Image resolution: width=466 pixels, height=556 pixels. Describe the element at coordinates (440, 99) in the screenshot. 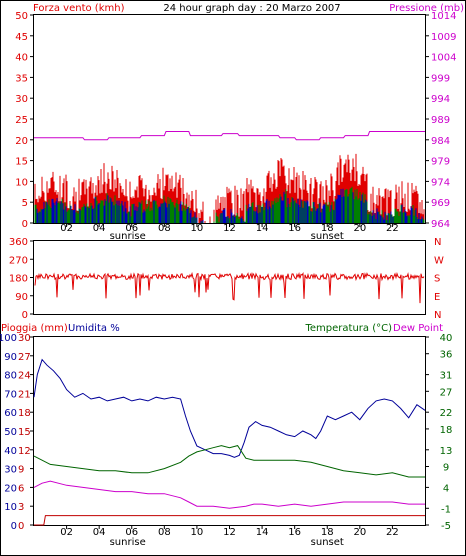

I see `pressure-y-tick-label: 994` at that location.